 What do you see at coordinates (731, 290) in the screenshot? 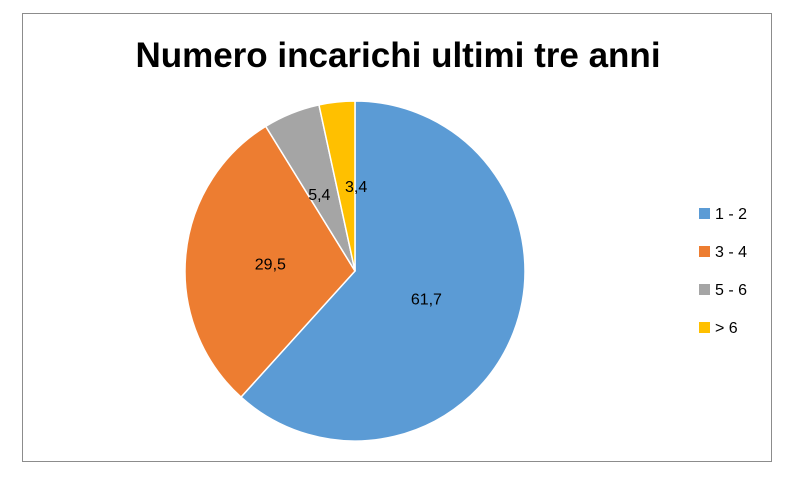
I see `legend-label-3: 5 - 6` at bounding box center [731, 290].